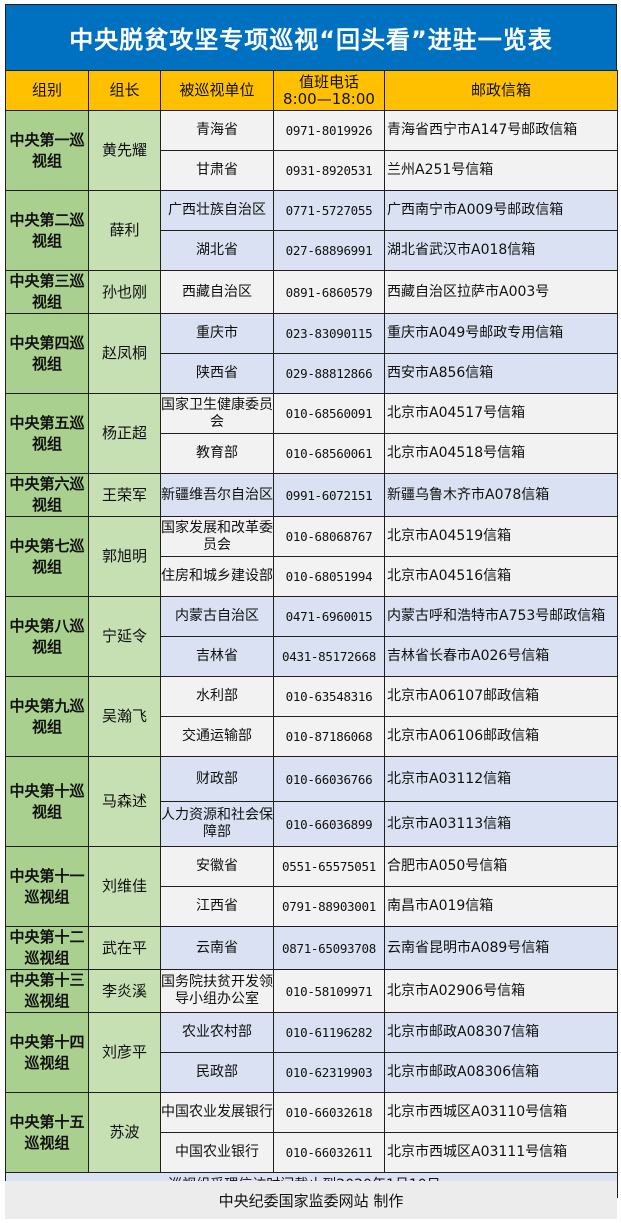 The height and width of the screenshot is (1223, 621). Describe the element at coordinates (47, 636) in the screenshot. I see `group-name: 中央第八巡视组` at that location.